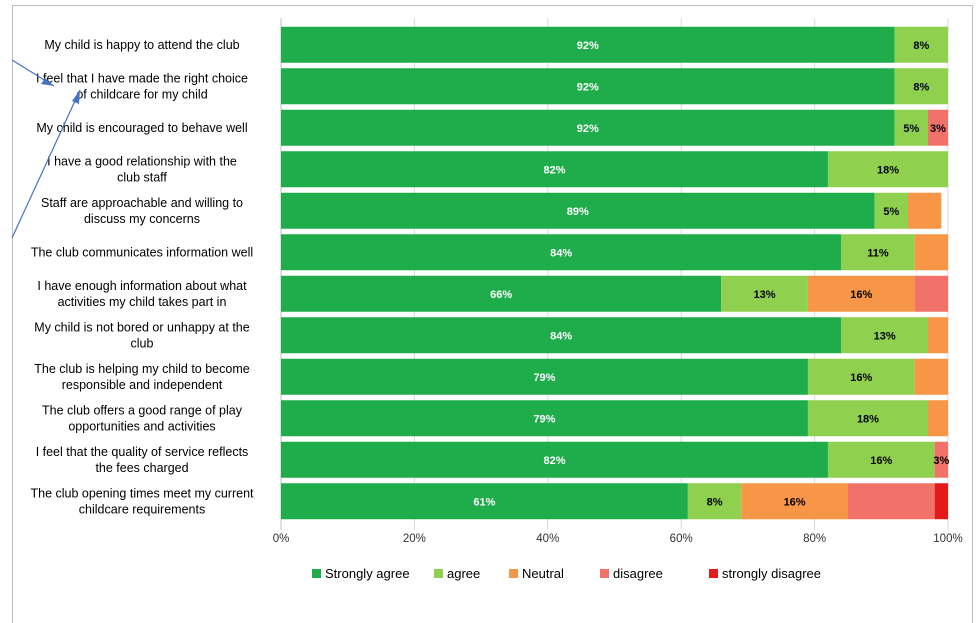 This screenshot has height=623, width=976. I want to click on x-tick-label: 20%, so click(414, 539).